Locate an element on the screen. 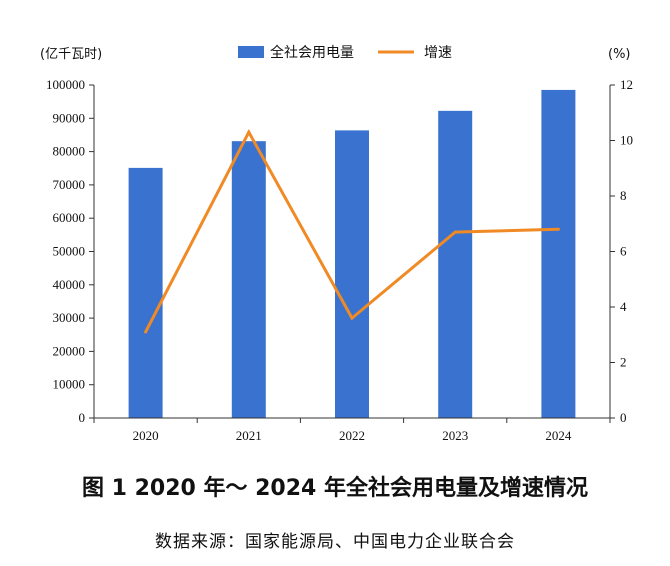  y-axis-right-label: (%) is located at coordinates (619, 54).